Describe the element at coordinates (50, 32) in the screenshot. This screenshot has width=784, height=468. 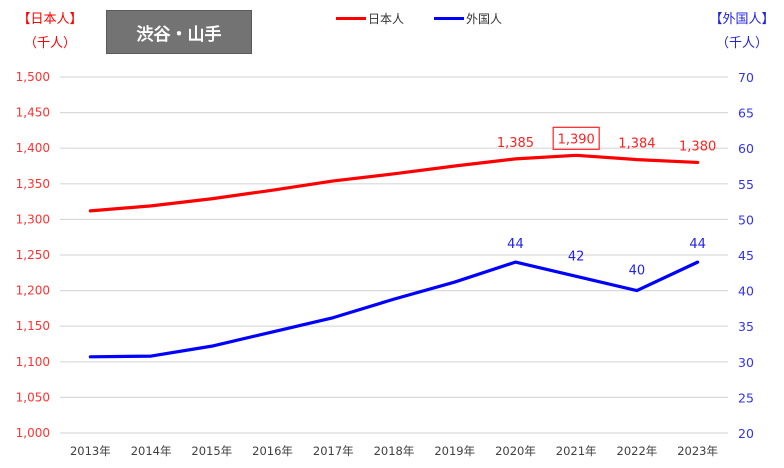
I see `left-axis-title: 【日本人】 （千人）` at that location.